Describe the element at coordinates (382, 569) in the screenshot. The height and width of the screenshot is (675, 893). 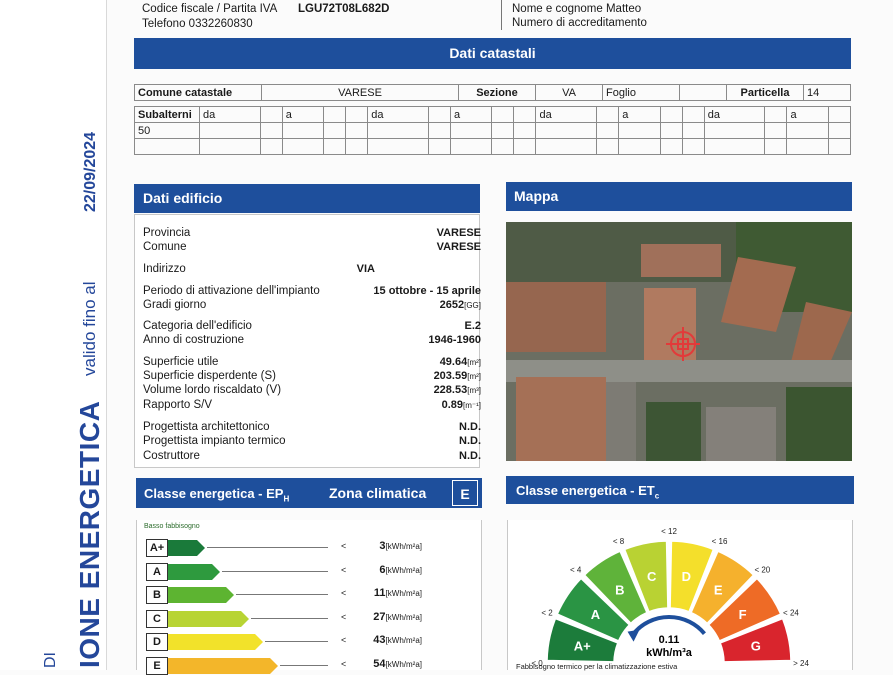
I see `ep-class-value-text: 6` at that location.